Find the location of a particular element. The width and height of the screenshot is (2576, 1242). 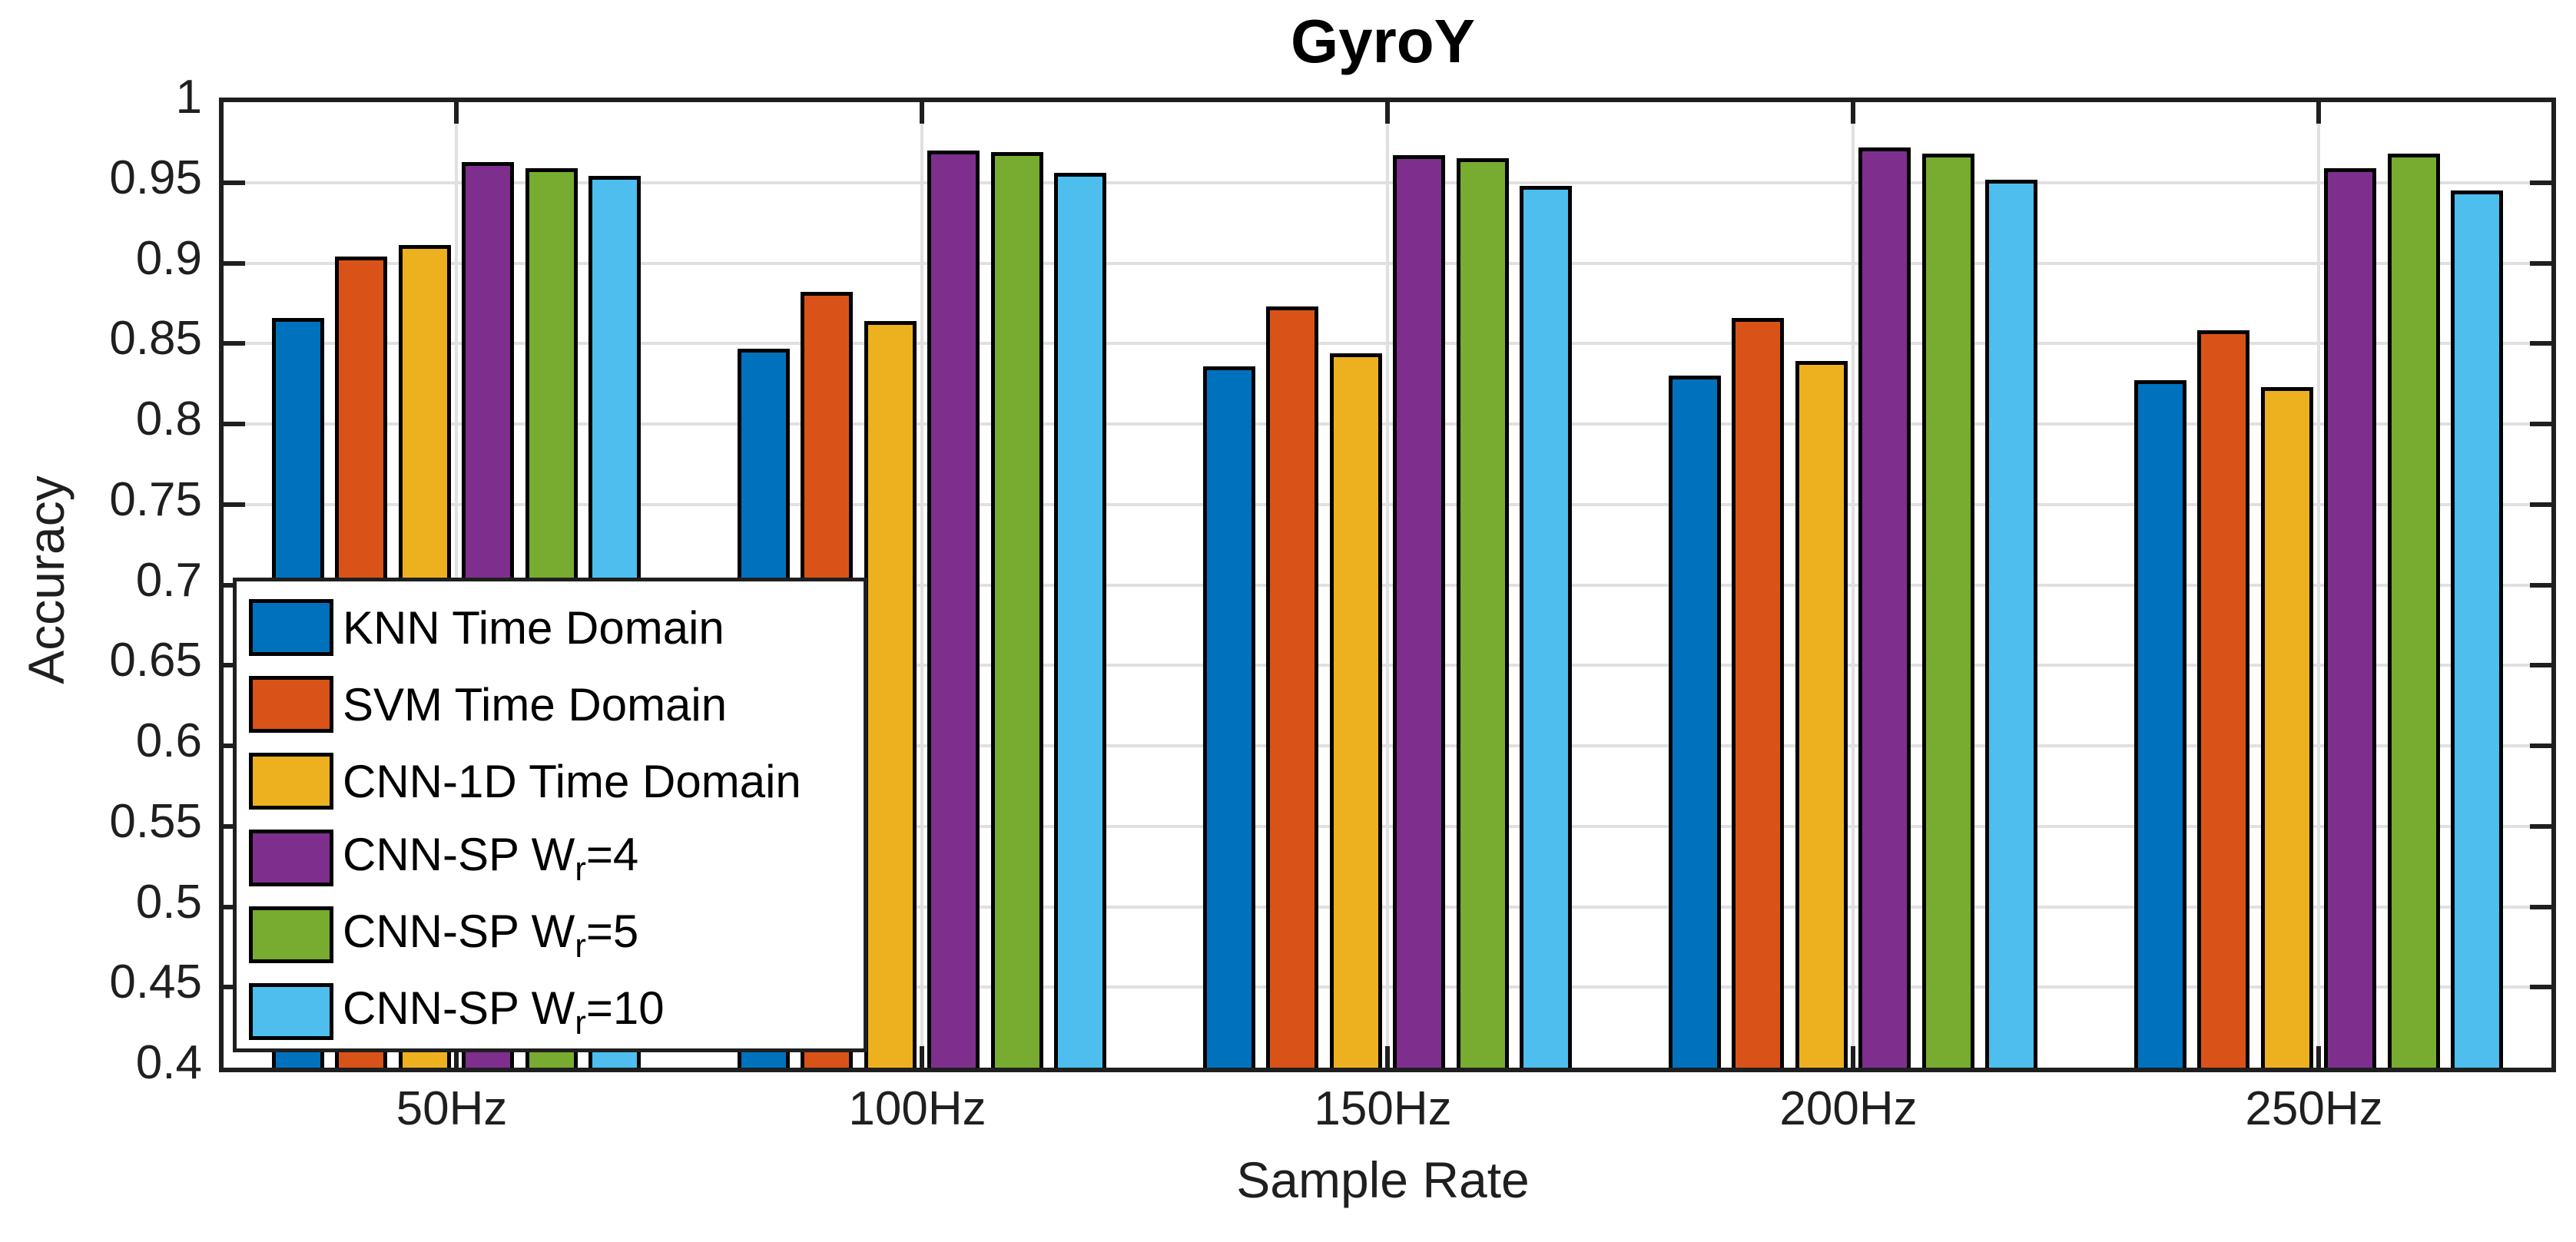

y-tick-label: 0.4 is located at coordinates (168, 1062).